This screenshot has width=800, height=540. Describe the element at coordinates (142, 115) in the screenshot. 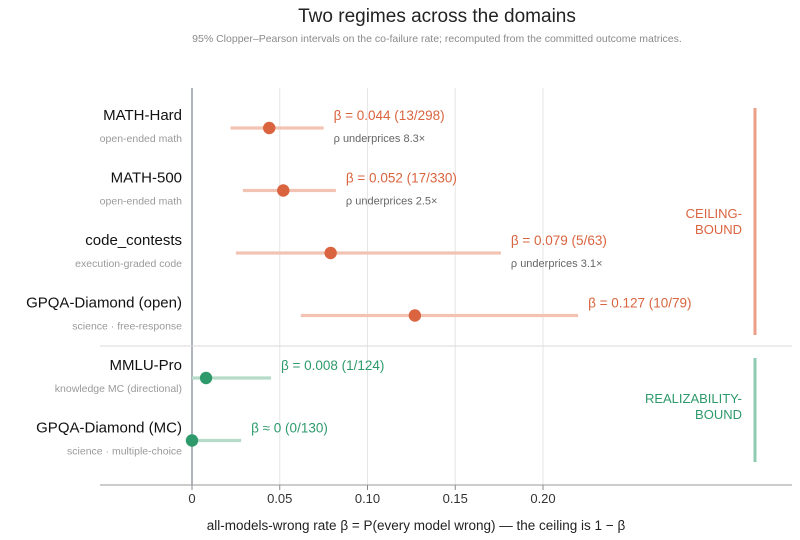

I see `domain-label: MATH-Hard` at that location.